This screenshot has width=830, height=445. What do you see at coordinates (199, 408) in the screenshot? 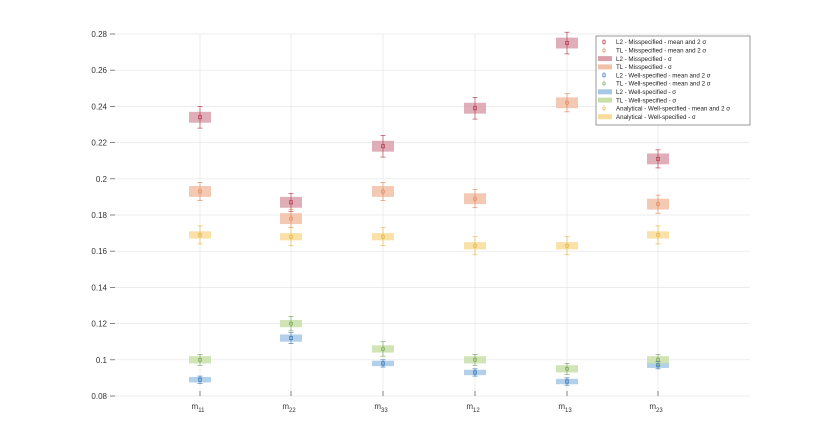
I see `x-tick-label: m11` at bounding box center [199, 408].